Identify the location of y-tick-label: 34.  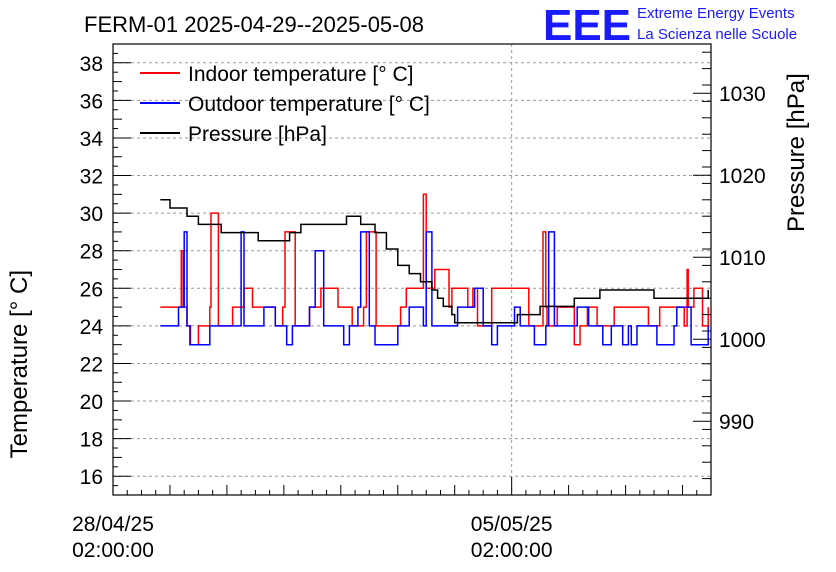
(92, 139).